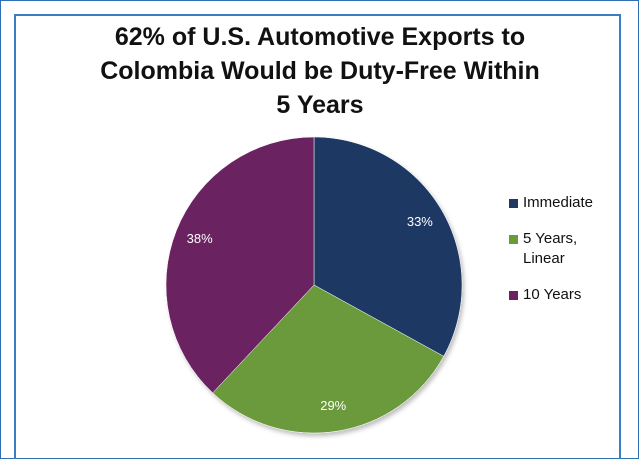 This screenshot has height=459, width=639. I want to click on legend-item-5-years-linear: 5 Years, Linear, so click(569, 249).